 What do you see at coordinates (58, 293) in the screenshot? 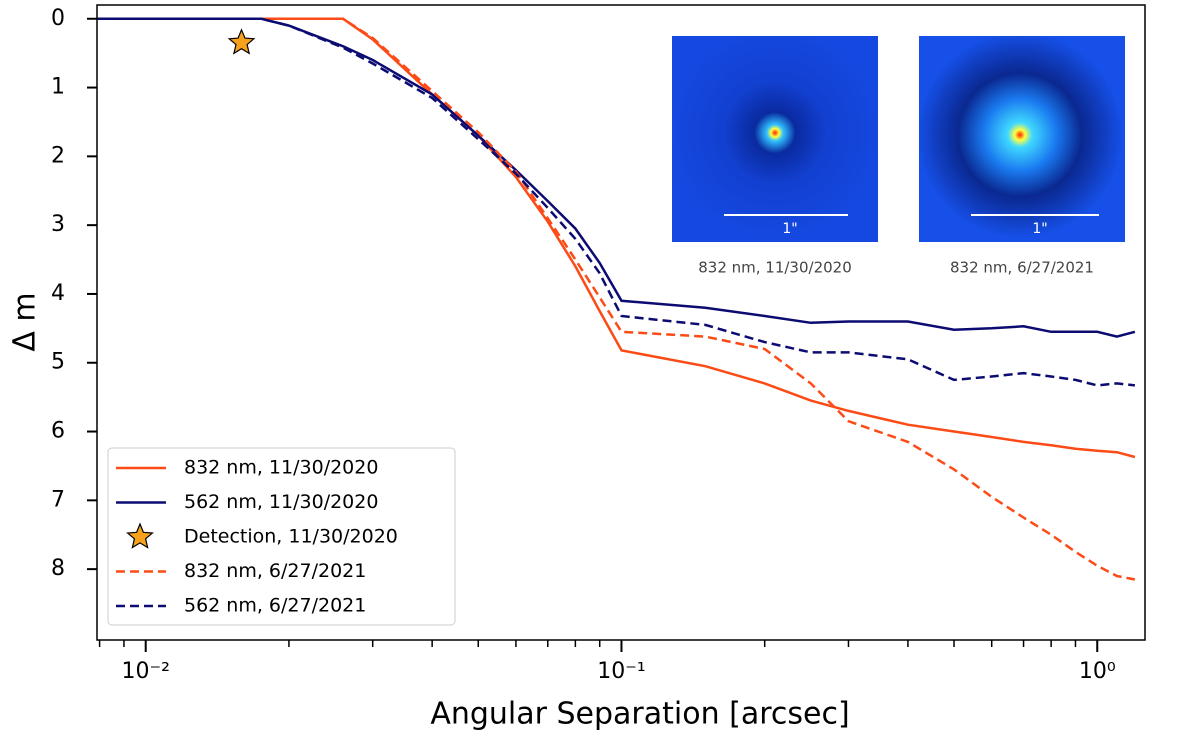
I see `y-tick-label: 4` at bounding box center [58, 293].